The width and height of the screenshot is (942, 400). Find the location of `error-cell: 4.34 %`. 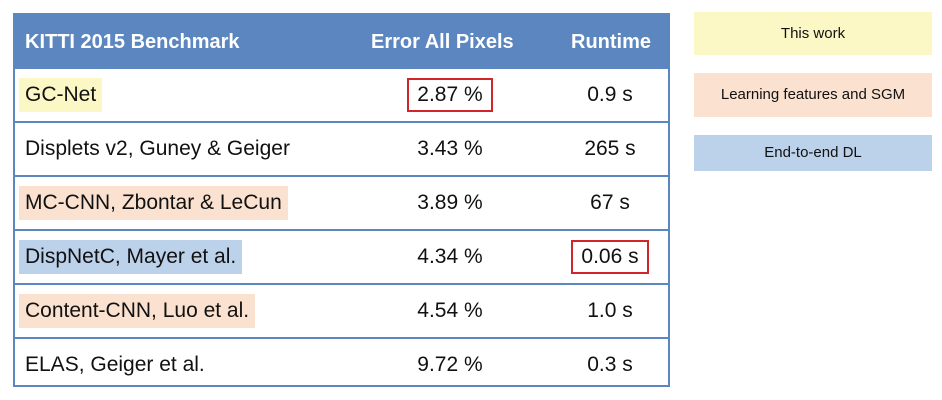

error-cell: 4.34 % is located at coordinates (450, 257).